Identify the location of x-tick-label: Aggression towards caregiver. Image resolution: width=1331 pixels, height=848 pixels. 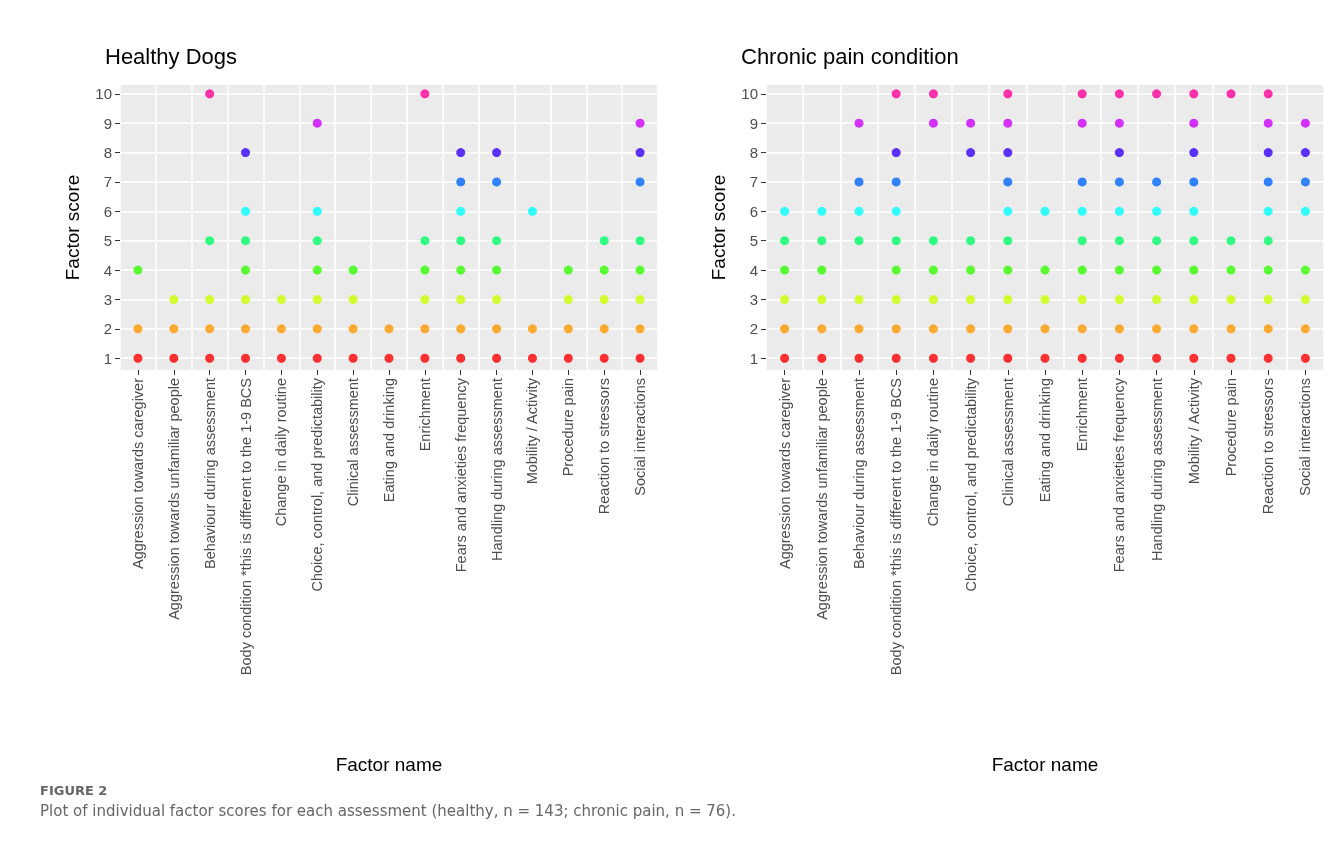
(784, 473).